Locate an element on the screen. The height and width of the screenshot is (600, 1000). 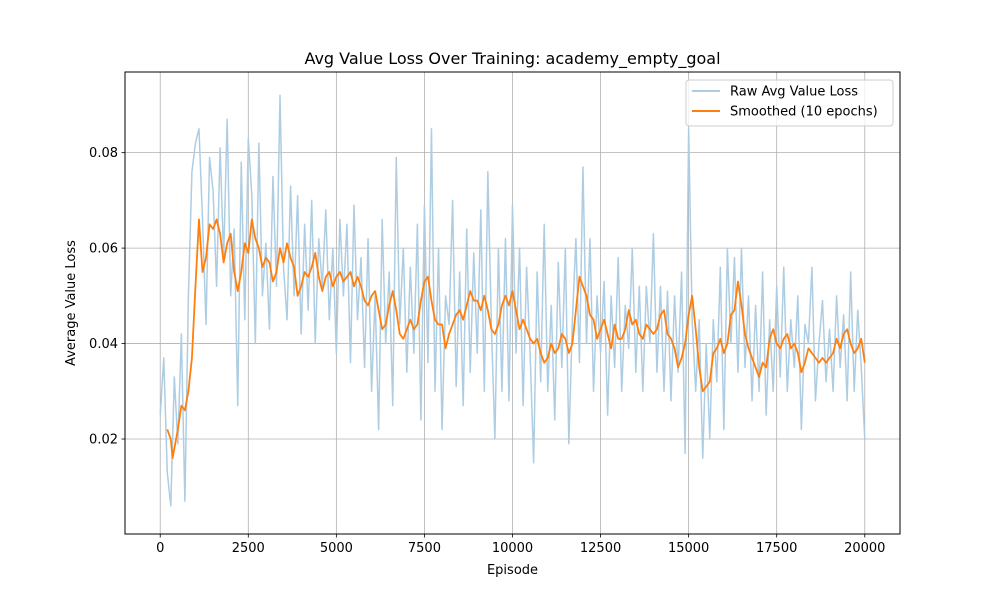
x-tick-label: 15000 is located at coordinates (688, 548).